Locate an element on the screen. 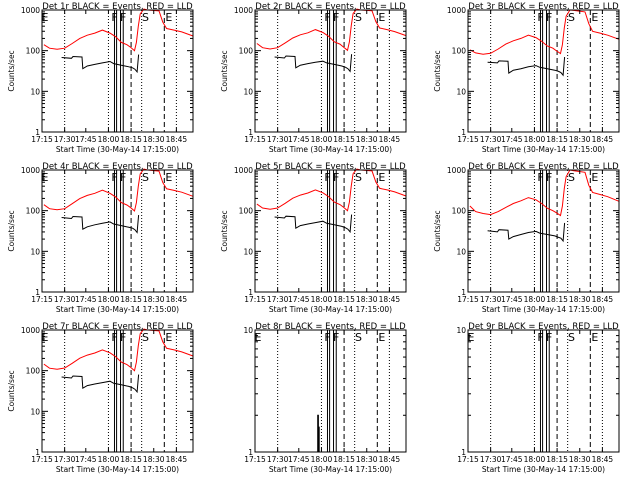 The height and width of the screenshot is (480, 640). panel-title: Det 8r BLACK = Events, RED = LLD is located at coordinates (330, 327).